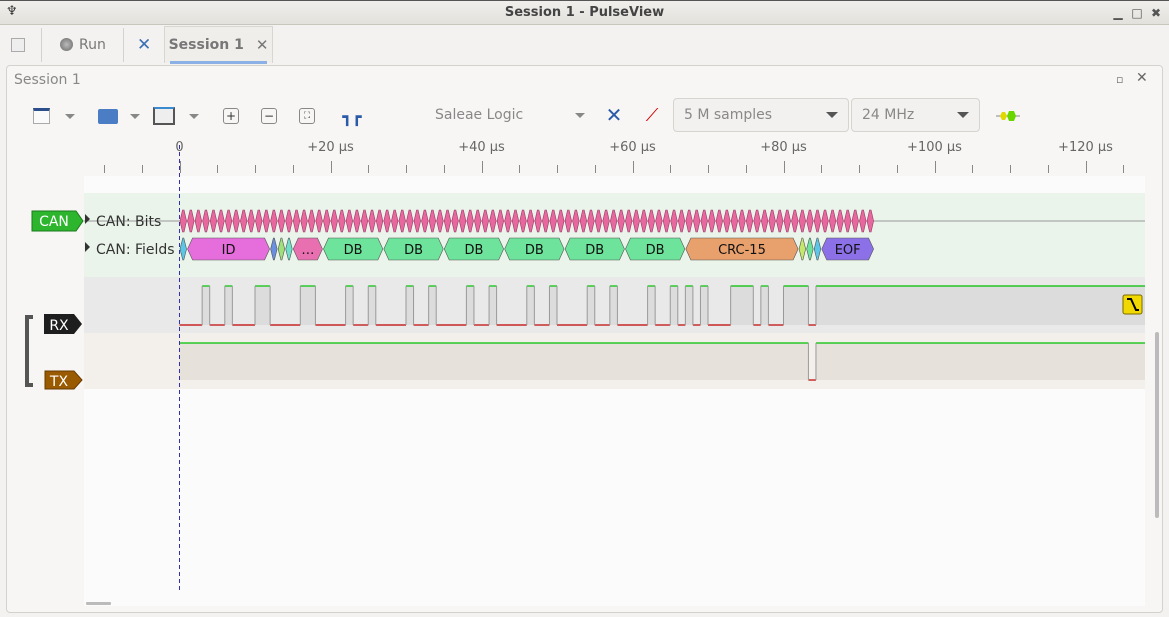  I want to click on probe-config-button: ⟋, so click(652, 115).